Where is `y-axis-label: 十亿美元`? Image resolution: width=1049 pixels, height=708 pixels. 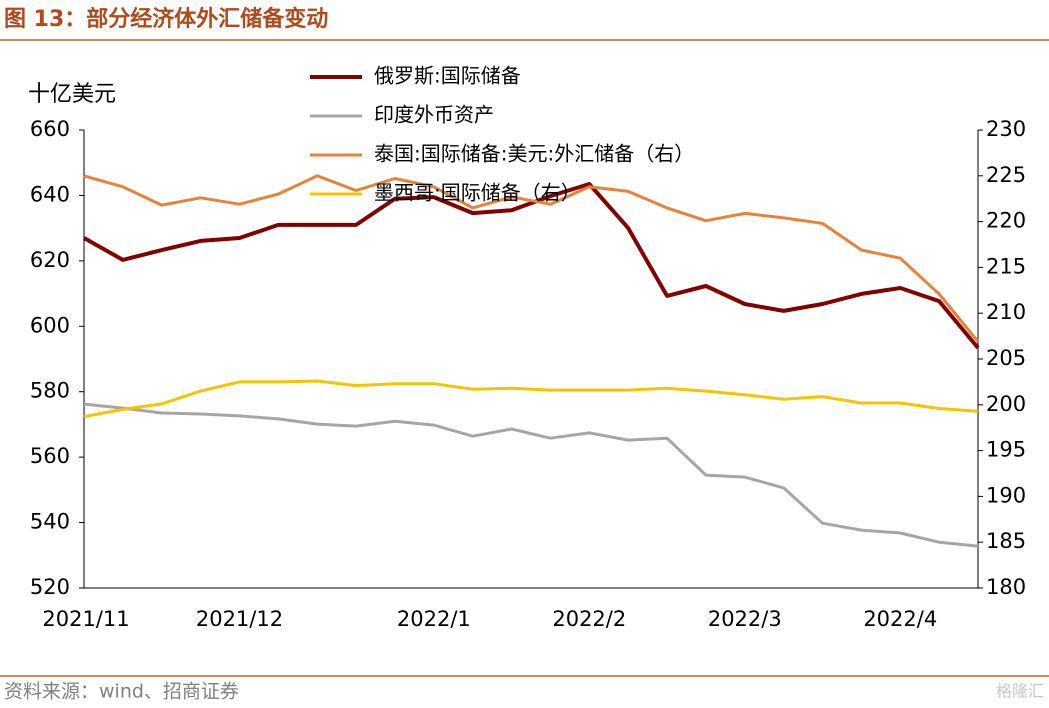
y-axis-label: 十亿美元 is located at coordinates (72, 94).